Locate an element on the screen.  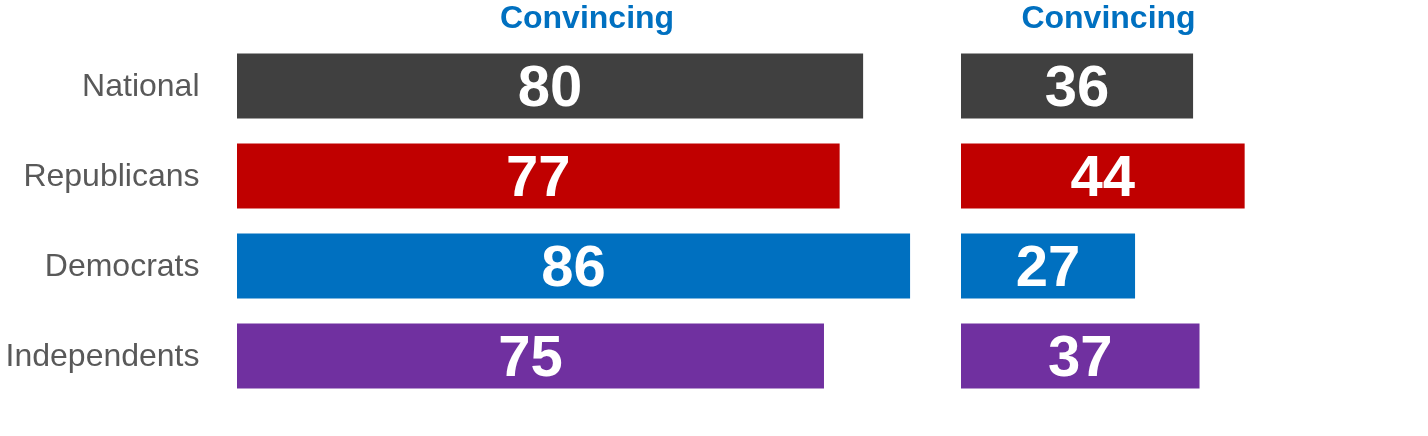
data-label: 37 is located at coordinates (1080, 355).